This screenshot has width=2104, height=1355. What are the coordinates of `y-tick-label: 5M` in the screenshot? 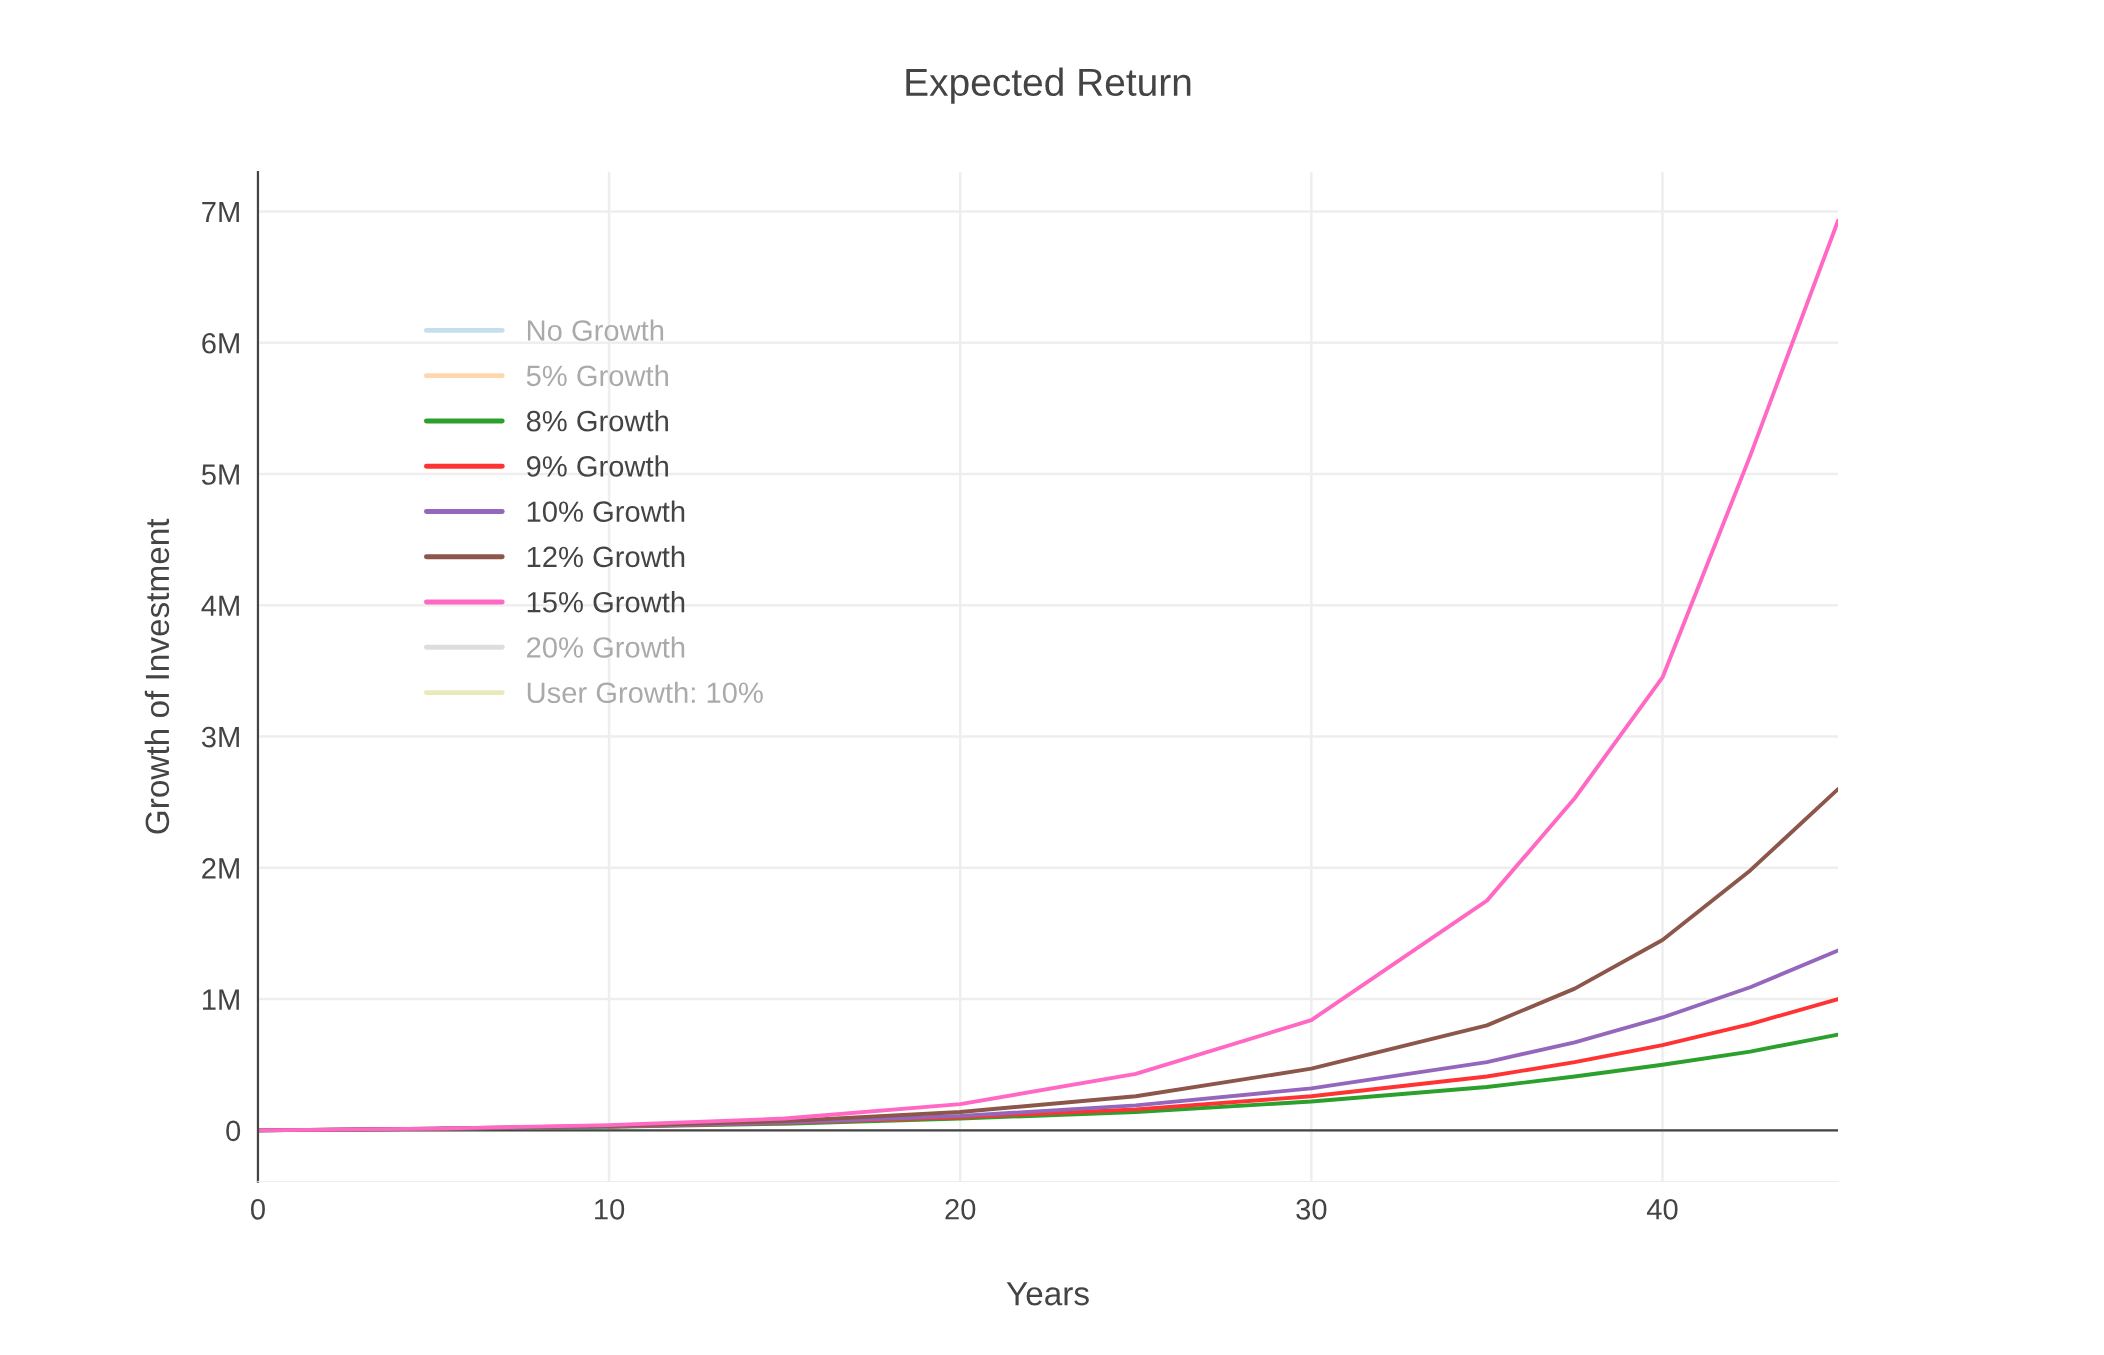 It's located at (220, 474).